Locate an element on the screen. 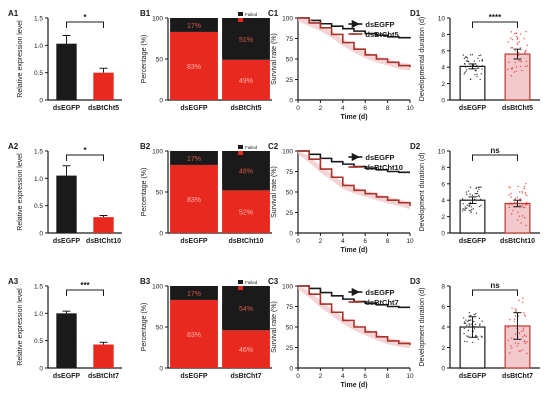 This screenshot has height=414, width=550. data-label: 51% is located at coordinates (246, 40).